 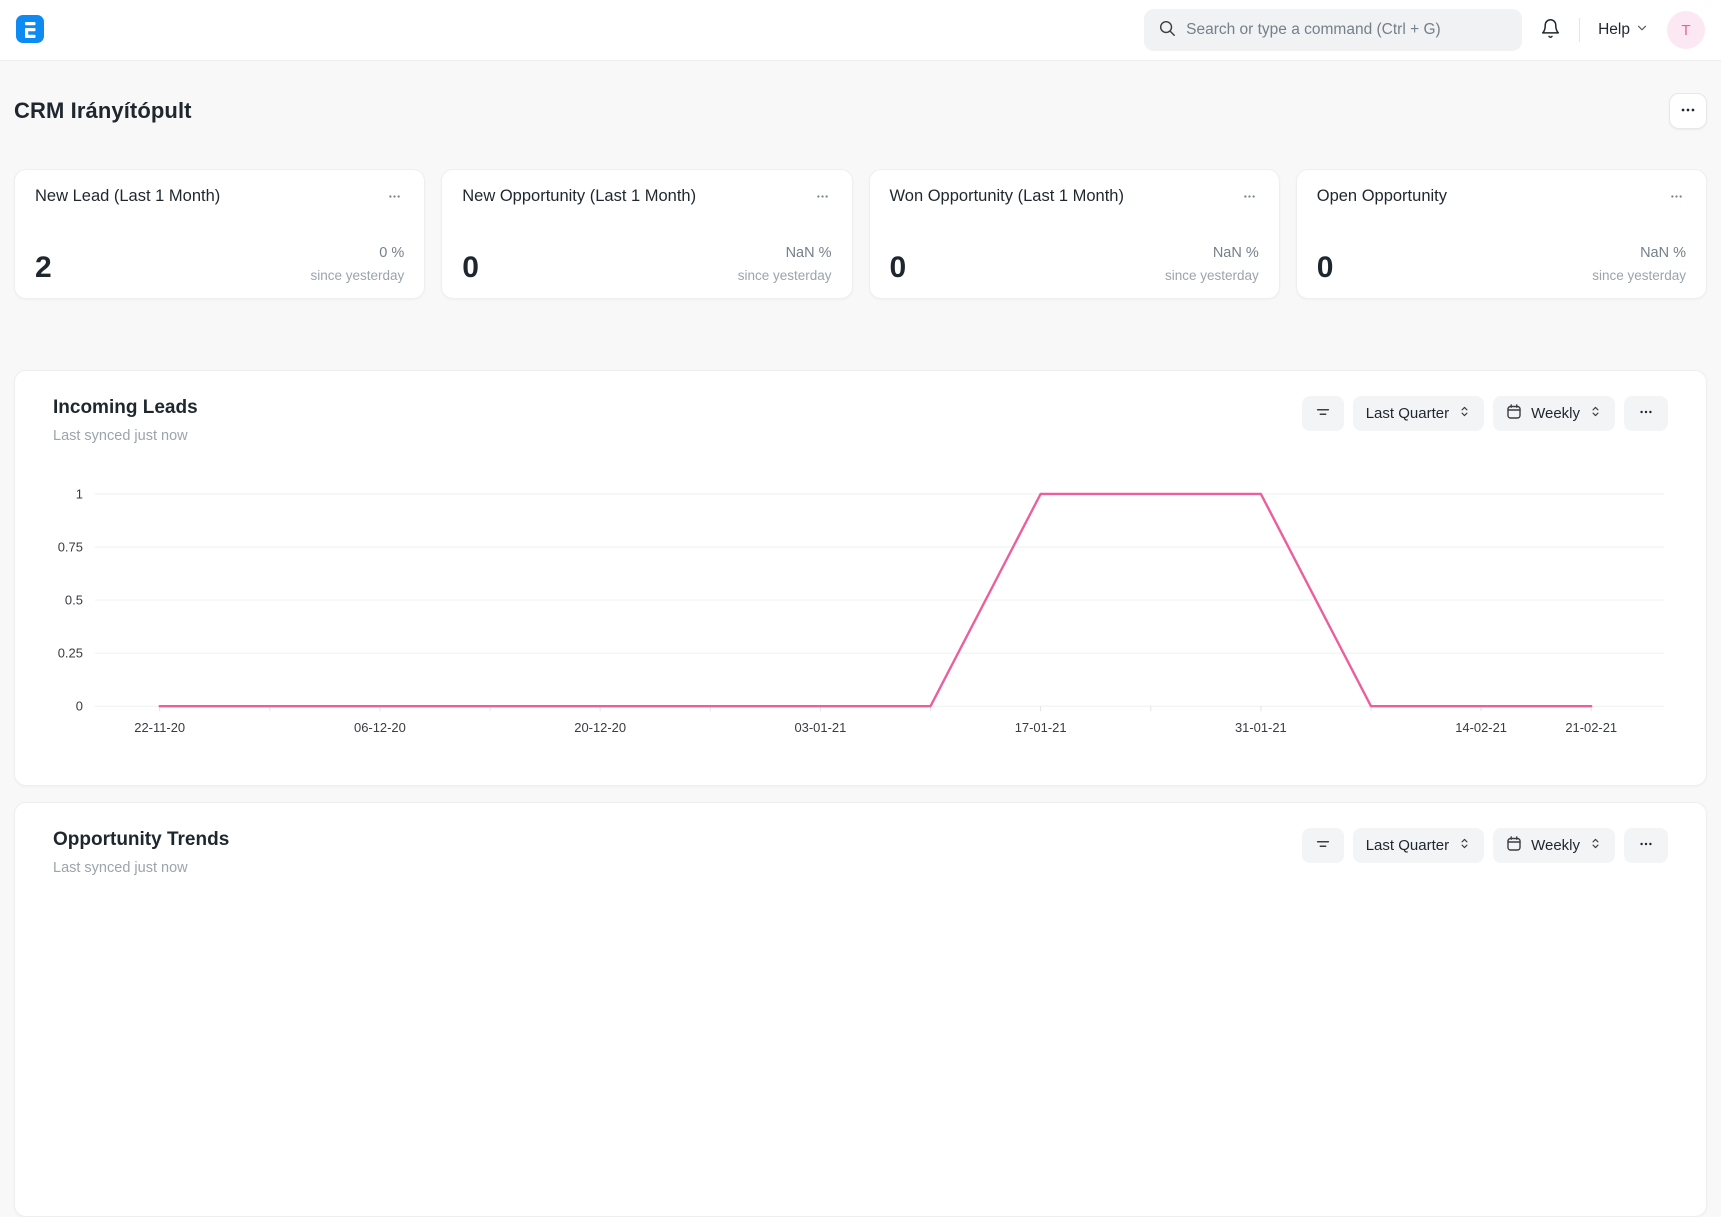 I want to click on help-label: Help, so click(x=1614, y=29).